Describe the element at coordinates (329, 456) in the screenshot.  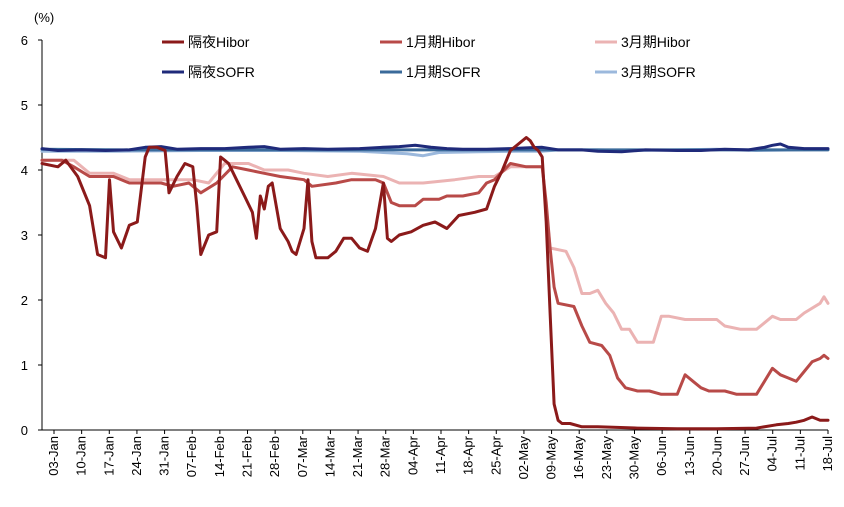
I see `x-tick-label: 14-Mar` at that location.